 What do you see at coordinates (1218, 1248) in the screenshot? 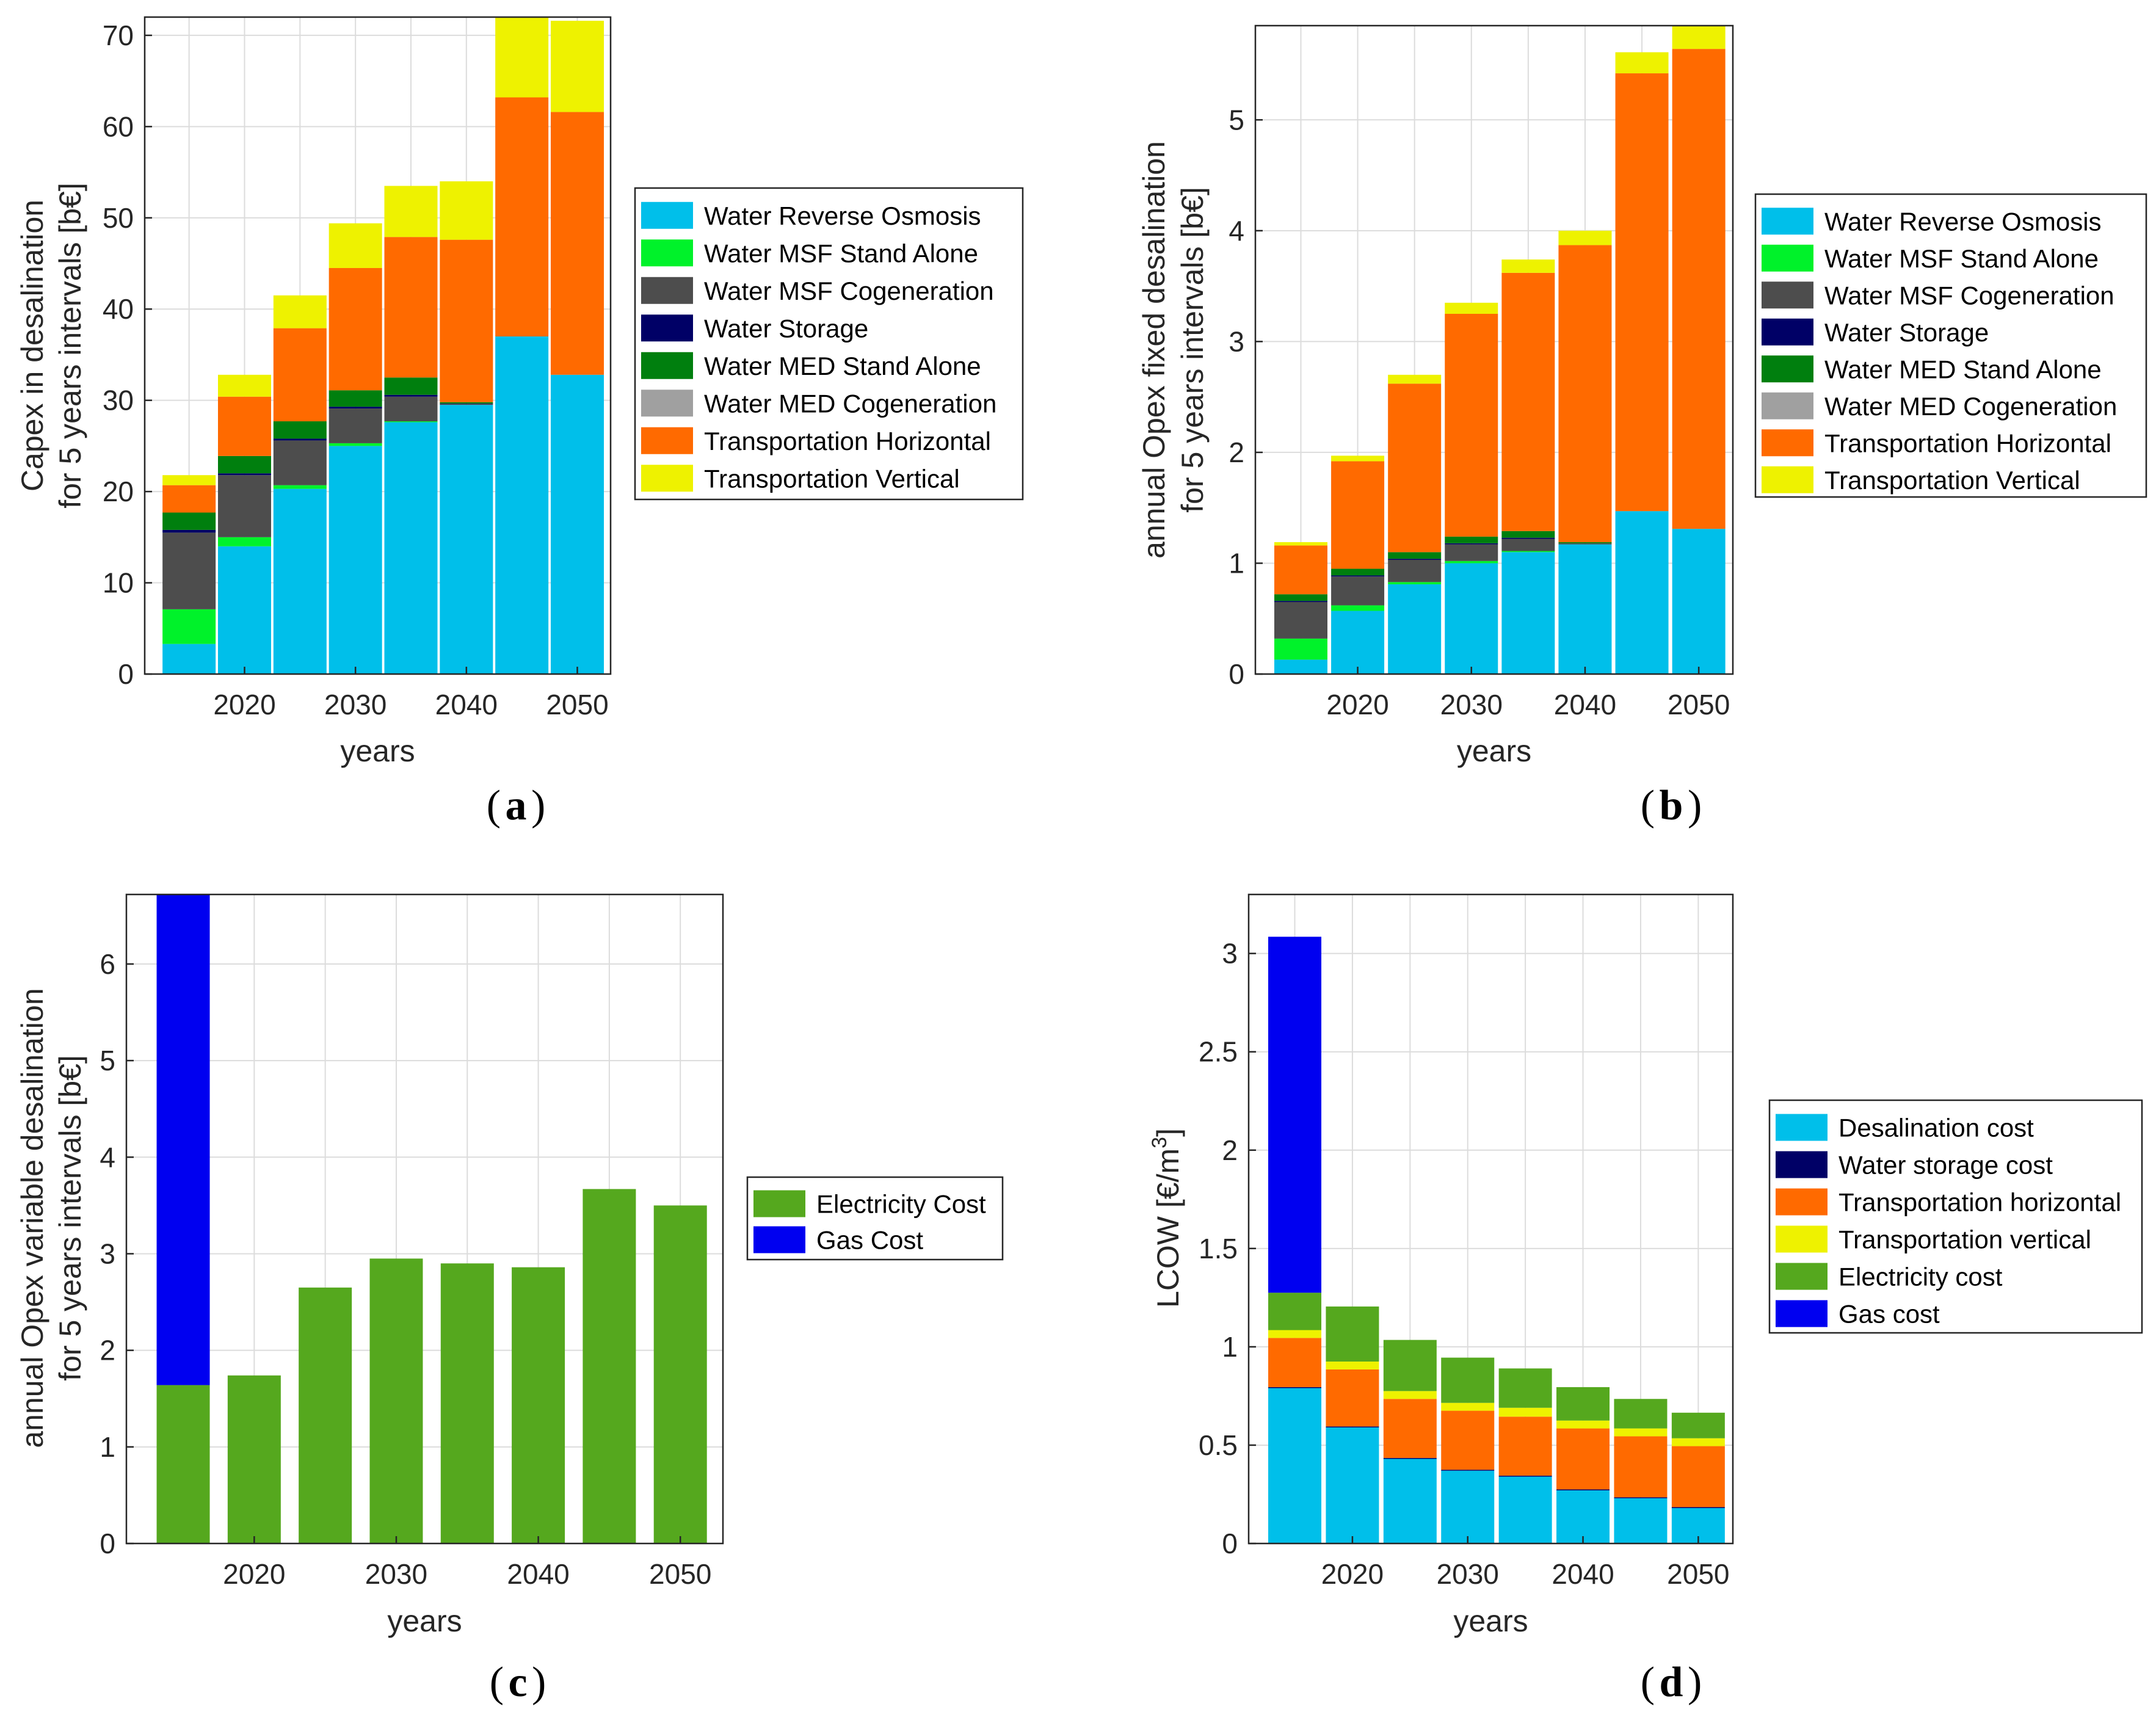
I see `y-tick-label: 1.5` at bounding box center [1218, 1248].